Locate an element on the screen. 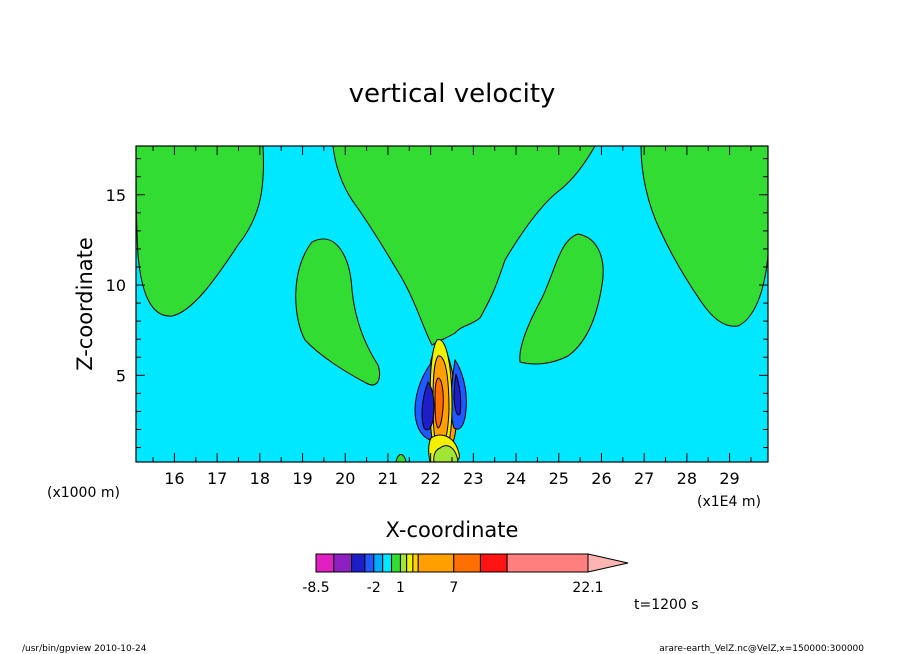 Image resolution: width=904 pixels, height=654 pixels. footer-left: /usr/bin/gpview 2010-10-24 is located at coordinates (84, 649).